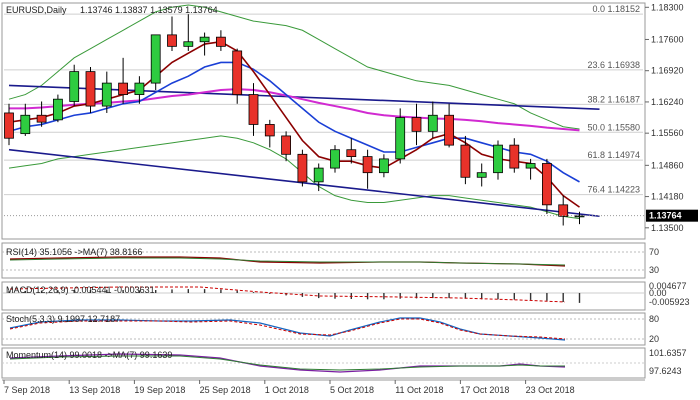  I want to click on rsi-panel-frame, so click(323, 260).